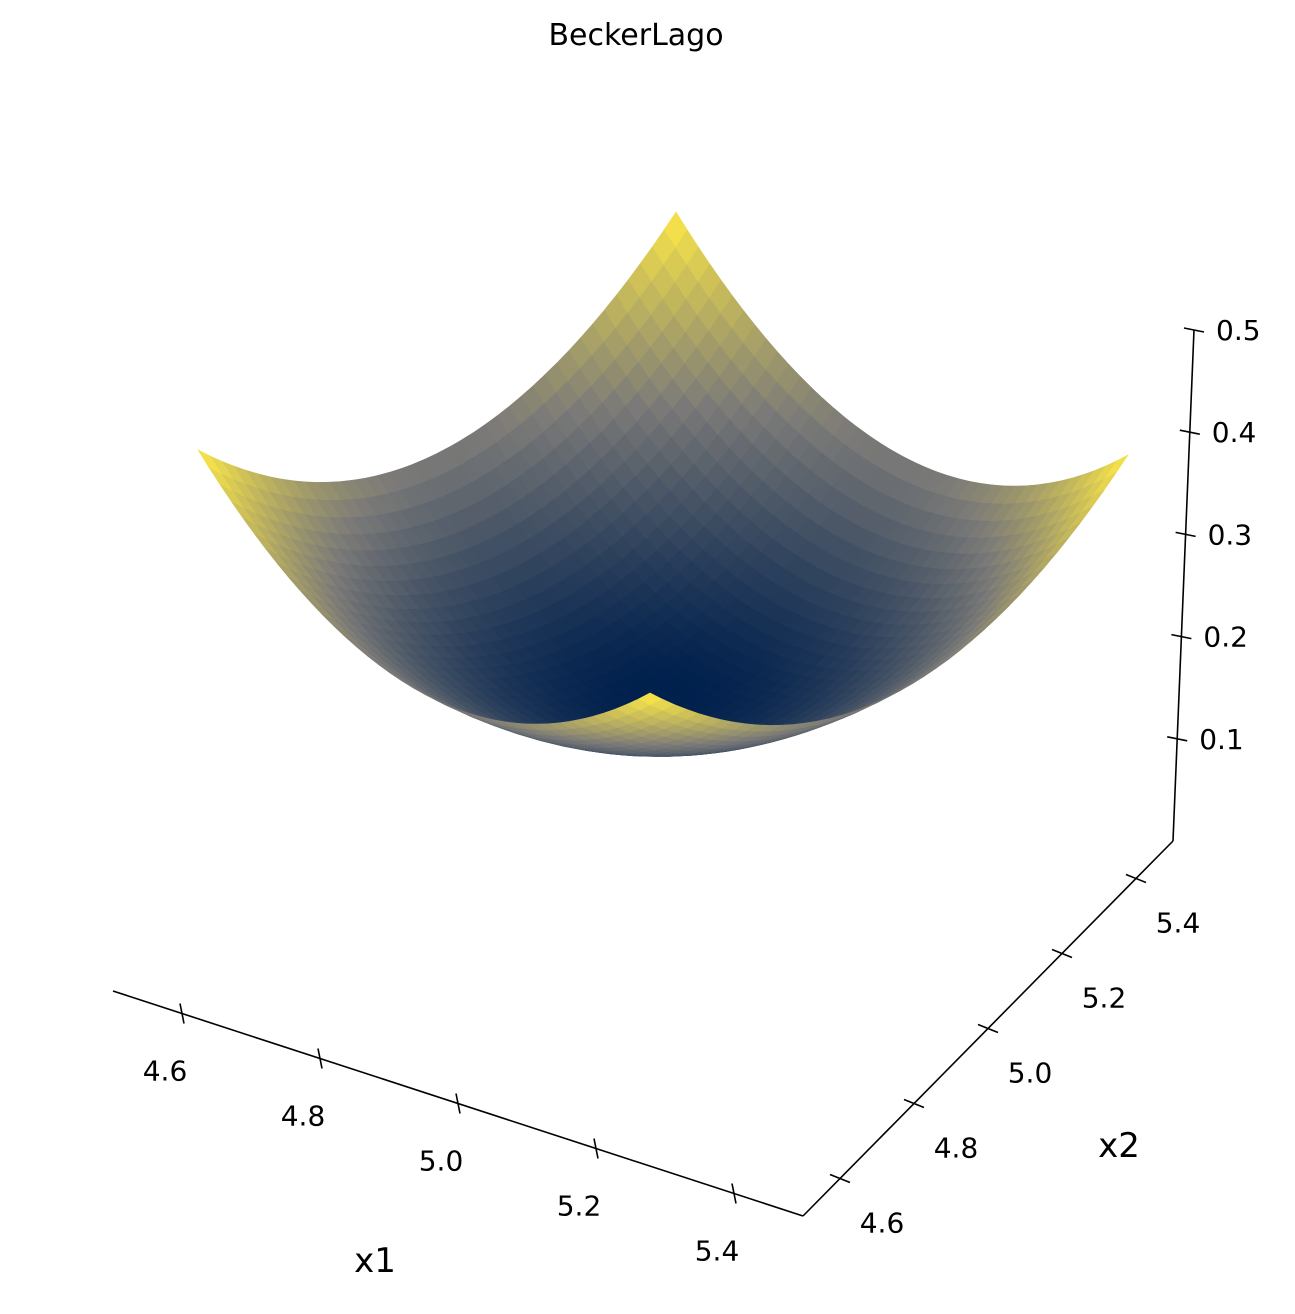 The width and height of the screenshot is (1295, 1314). Describe the element at coordinates (441, 1161) in the screenshot. I see `x1-tick-label: 5.0` at that location.